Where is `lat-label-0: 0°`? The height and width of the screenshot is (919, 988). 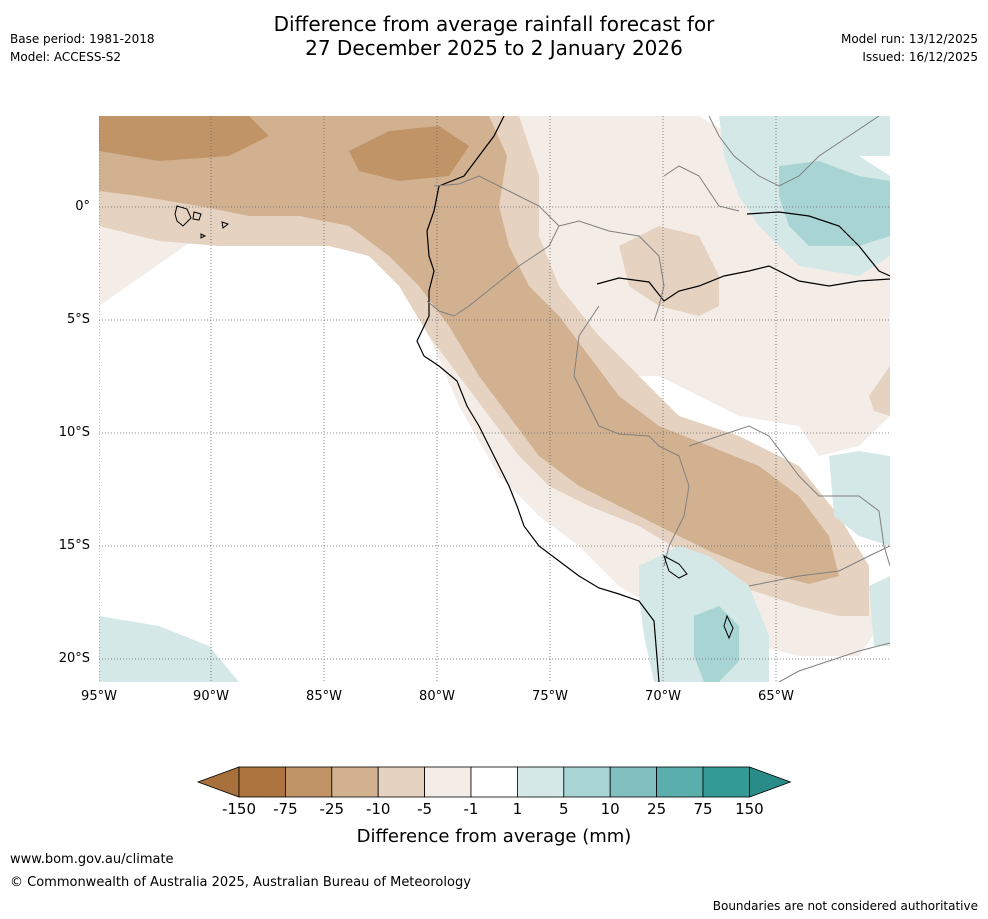 lat-label-0: 0° is located at coordinates (82, 206).